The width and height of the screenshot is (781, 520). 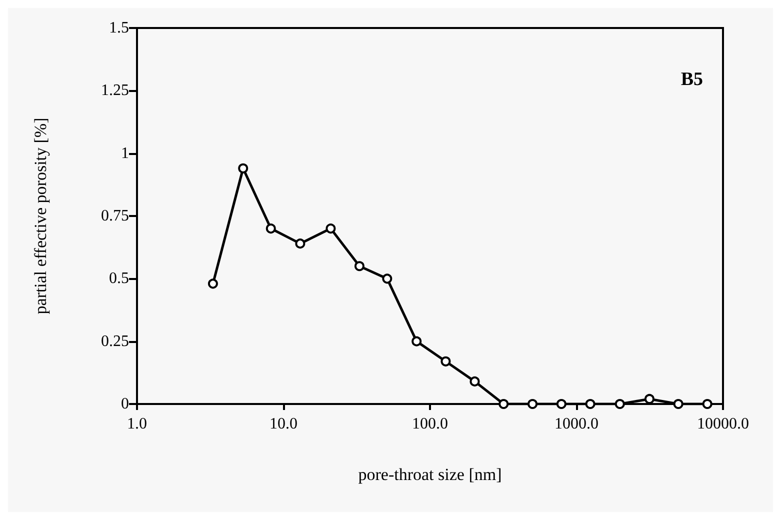 What do you see at coordinates (115, 341) in the screenshot?
I see `y-tick-label: 0.25` at bounding box center [115, 341].